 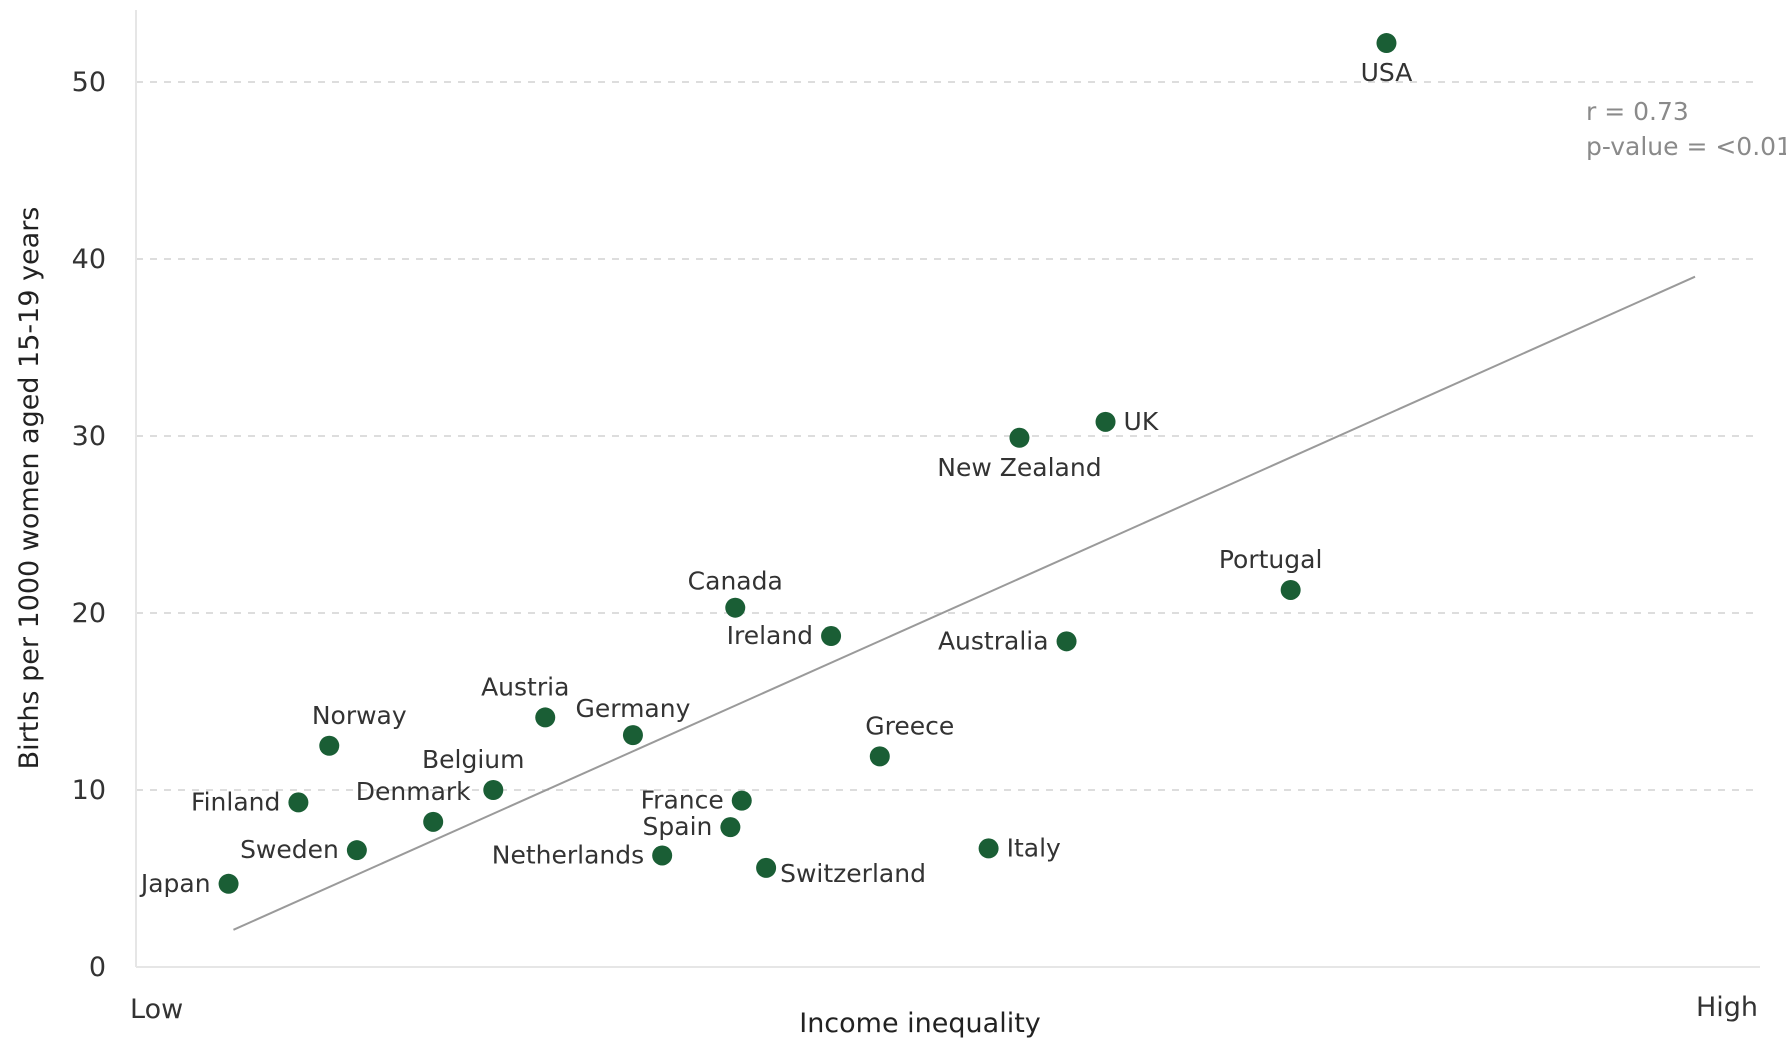 I want to click on data-point-sweden, so click(x=356, y=850).